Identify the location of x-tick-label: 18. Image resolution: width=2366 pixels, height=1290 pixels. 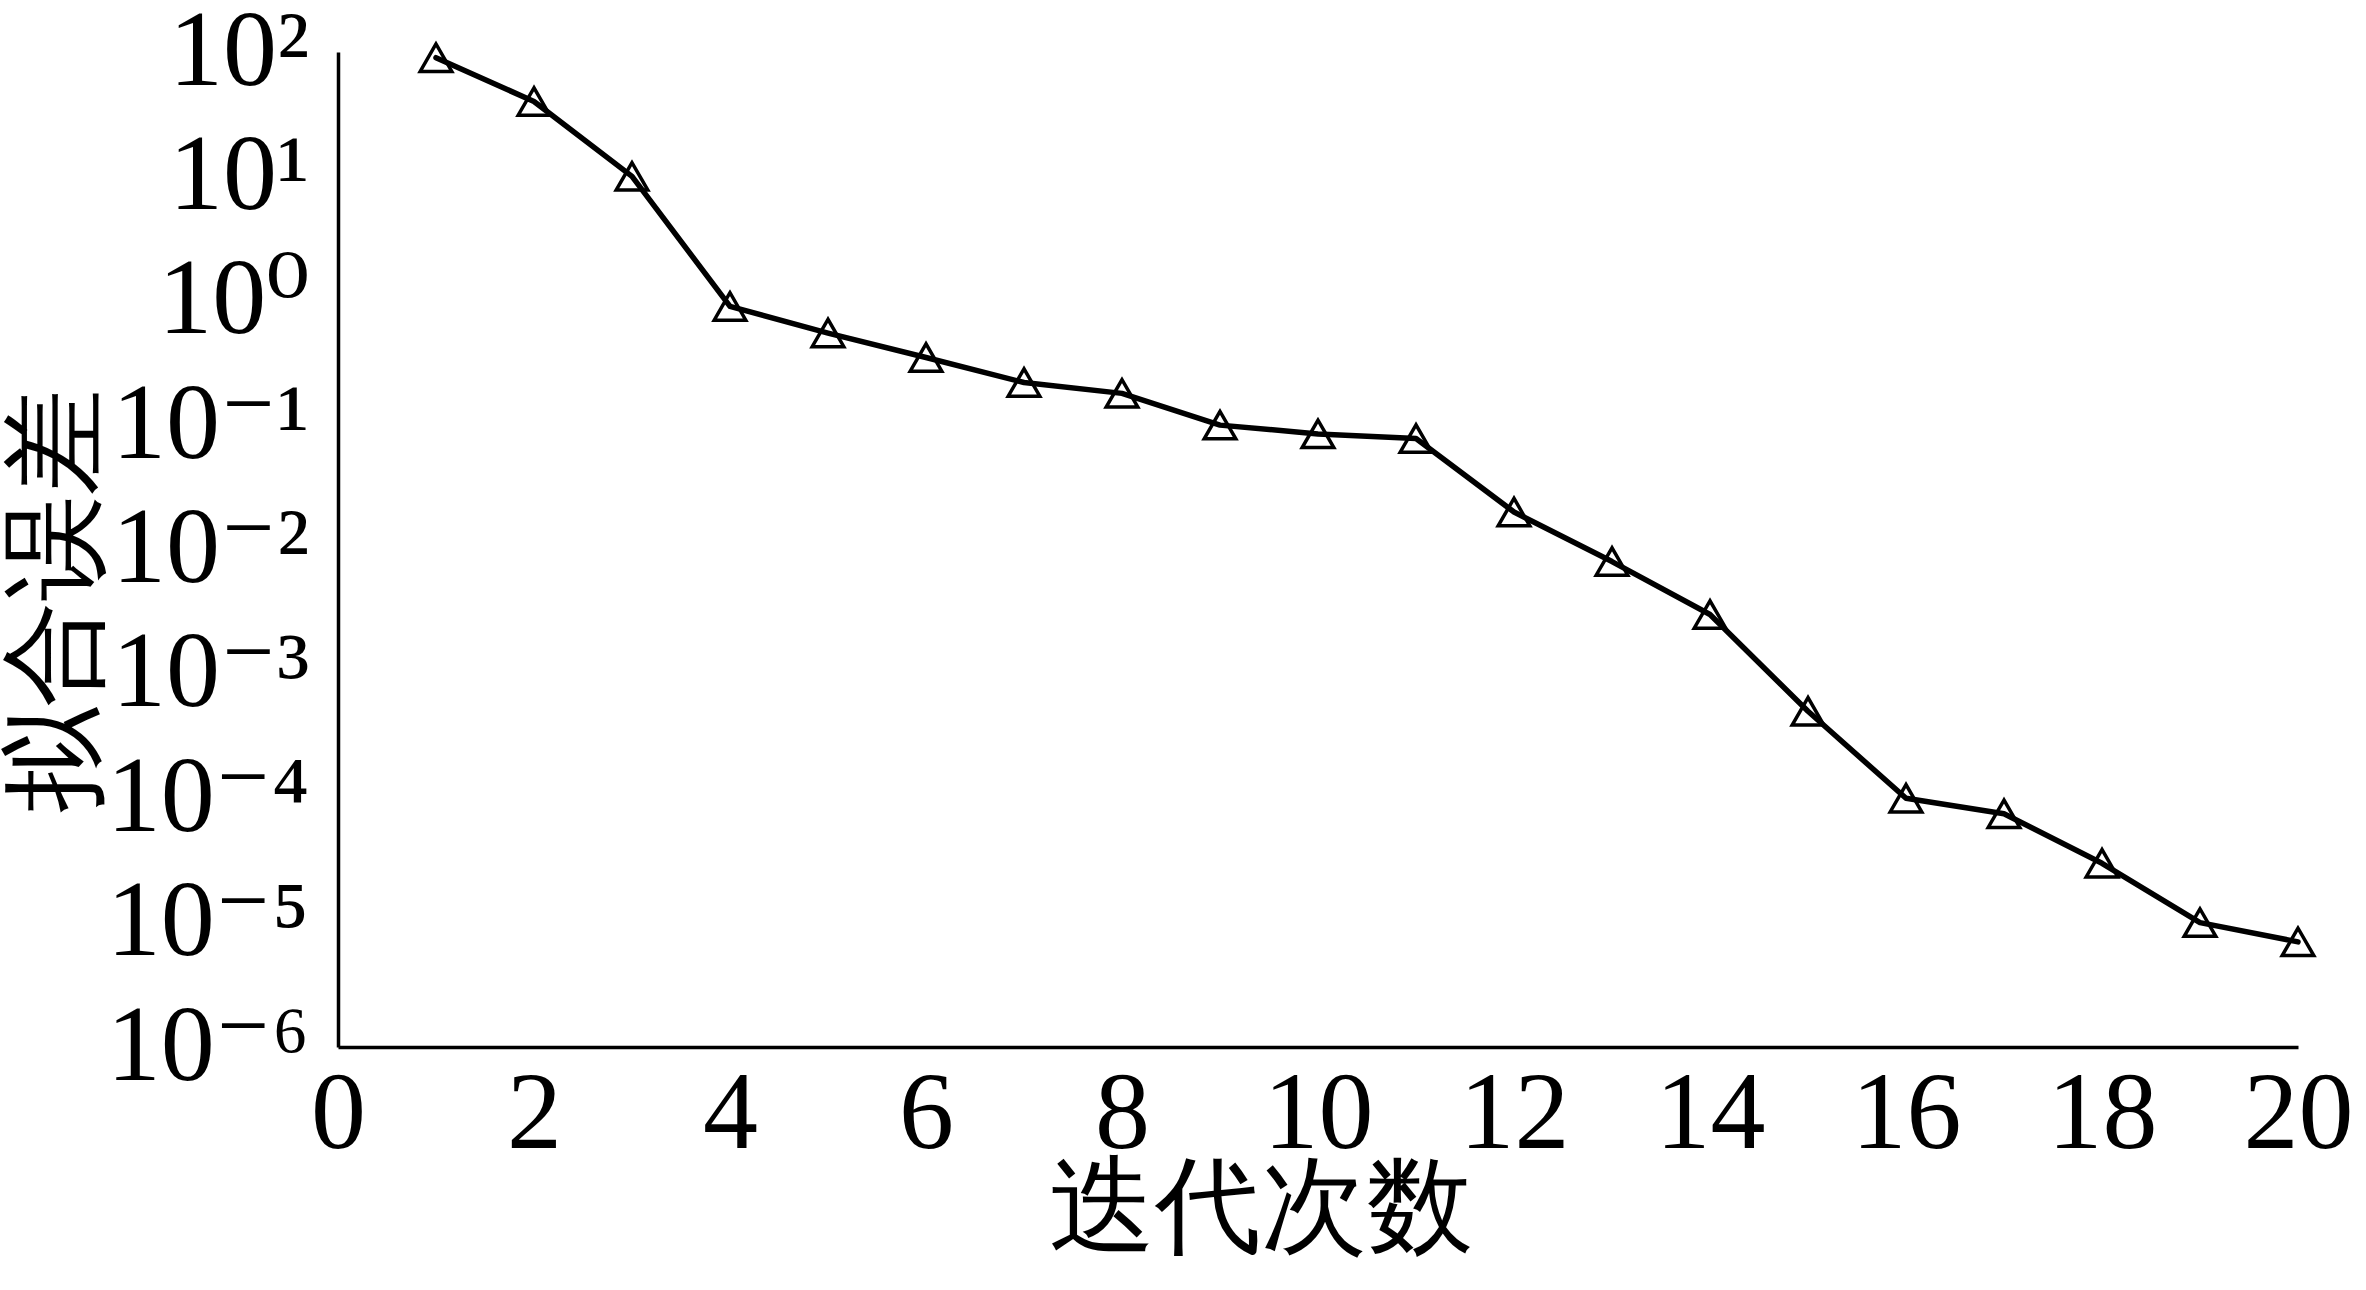
(2102, 1110).